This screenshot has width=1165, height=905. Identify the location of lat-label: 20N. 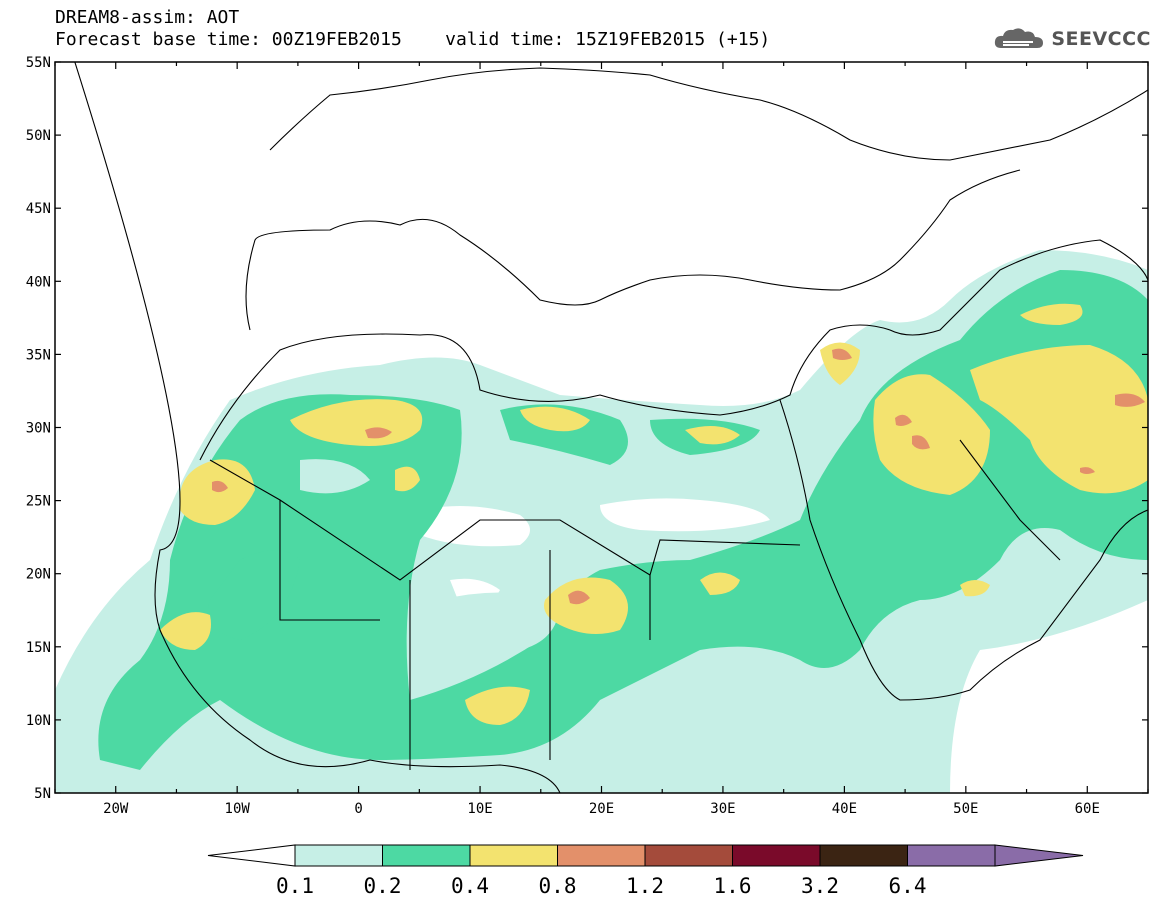
(38, 575).